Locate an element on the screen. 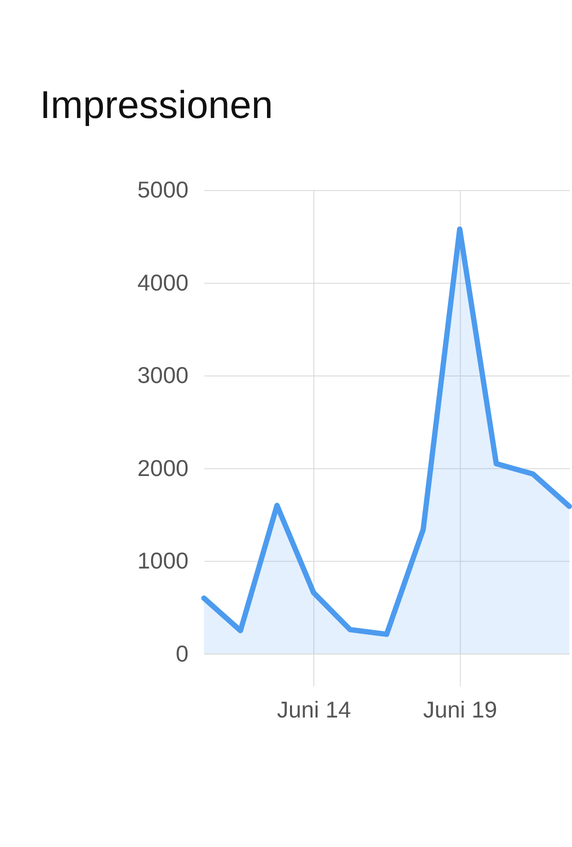 The width and height of the screenshot is (572, 847). x-tick-label: Juni 19 is located at coordinates (460, 709).